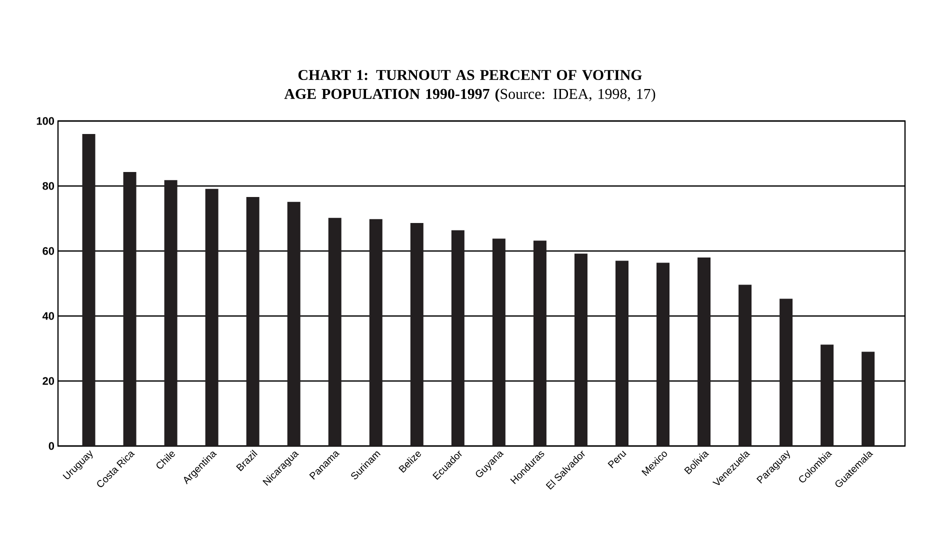  I want to click on y-tick-label: 100, so click(45, 121).